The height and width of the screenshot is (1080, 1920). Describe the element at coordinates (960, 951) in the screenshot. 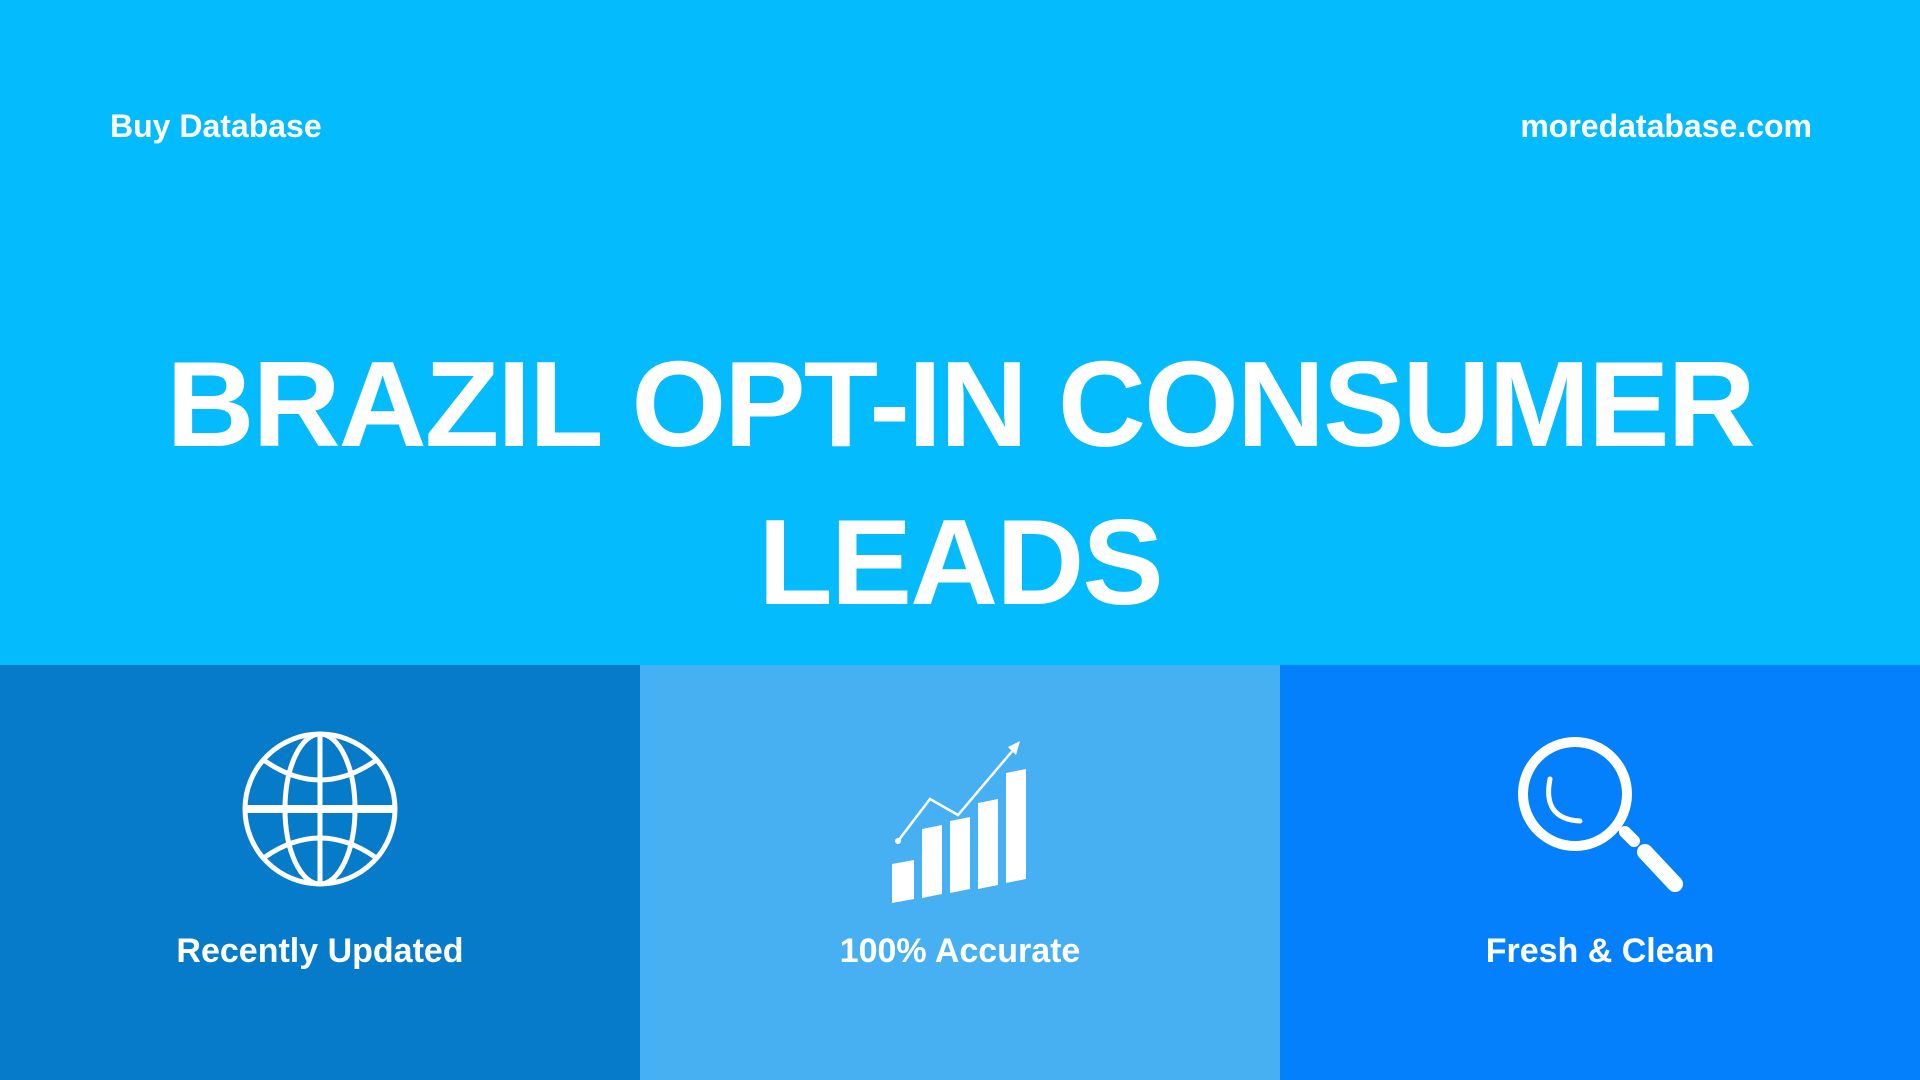

I see `feature-label: 100% Accurate` at that location.